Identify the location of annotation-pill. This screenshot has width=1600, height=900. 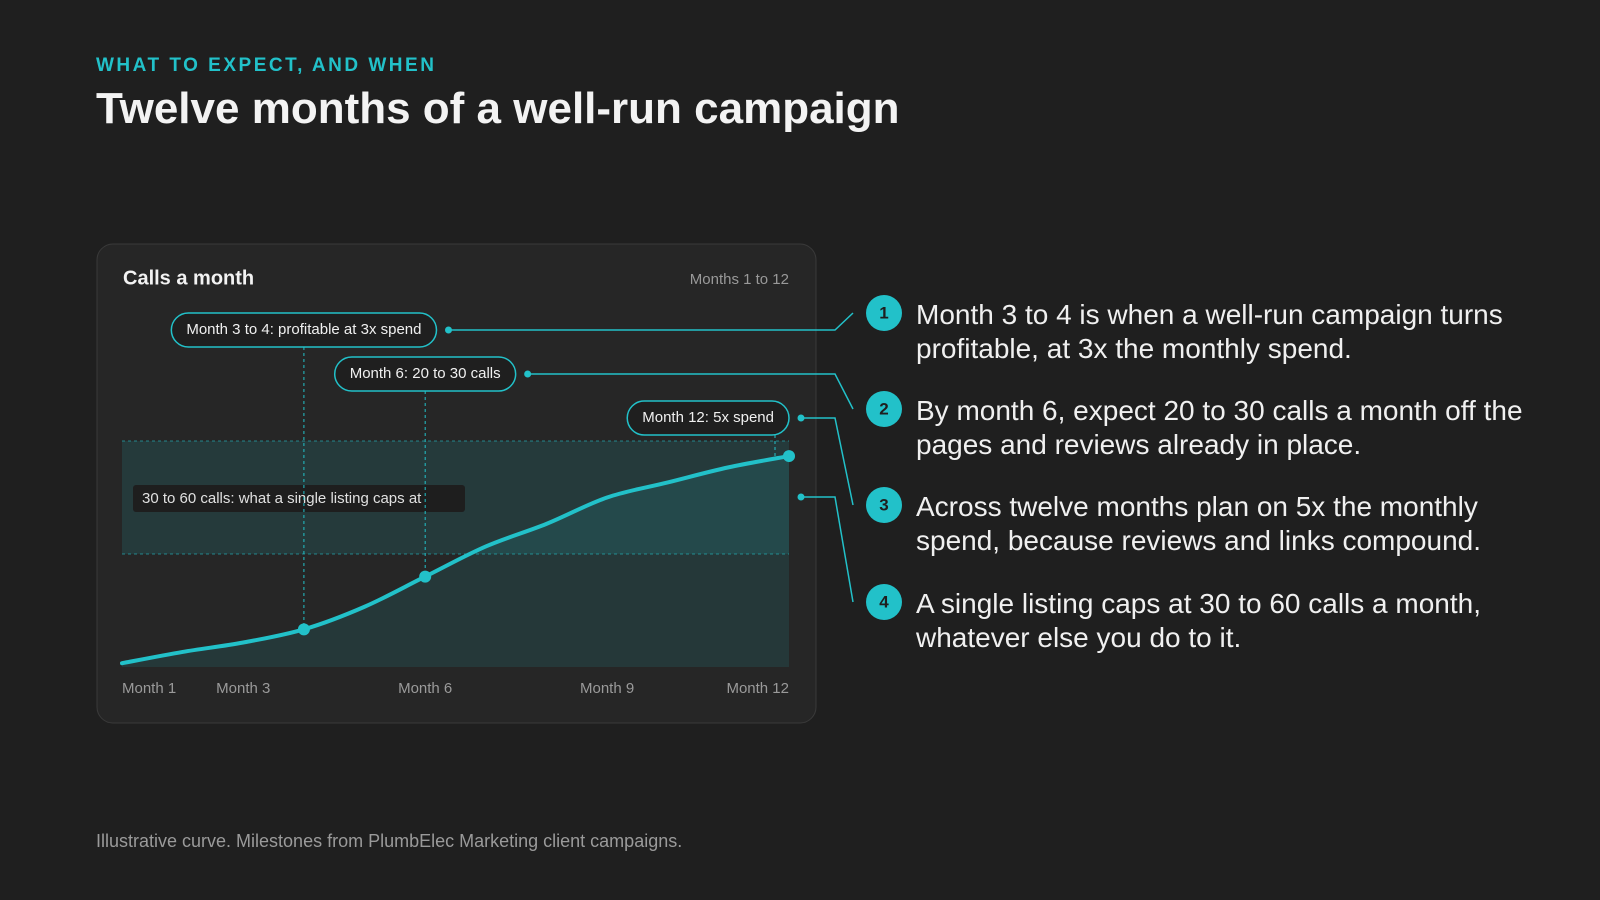
(708, 418).